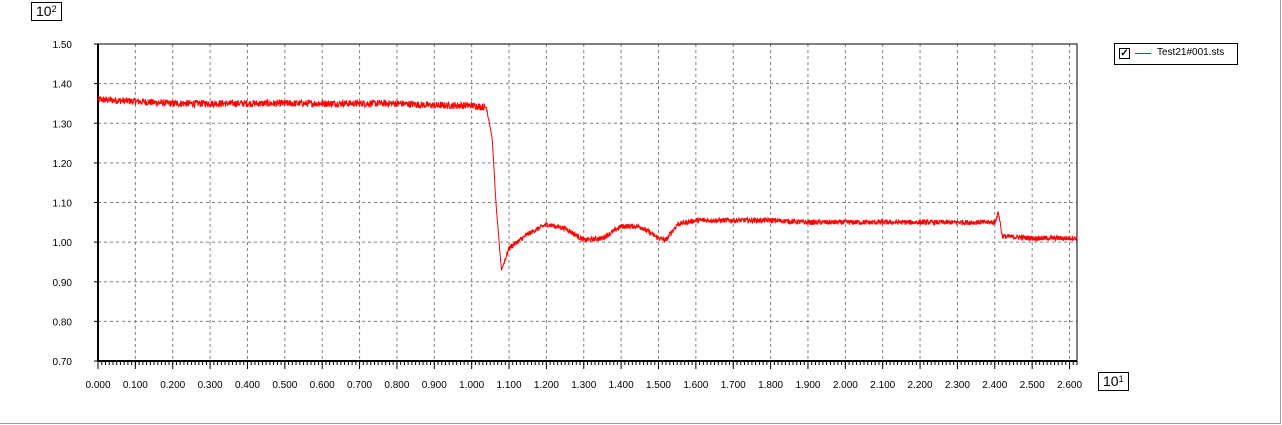 Image resolution: width=1282 pixels, height=425 pixels. I want to click on x-tick-label: 0.600, so click(322, 385).